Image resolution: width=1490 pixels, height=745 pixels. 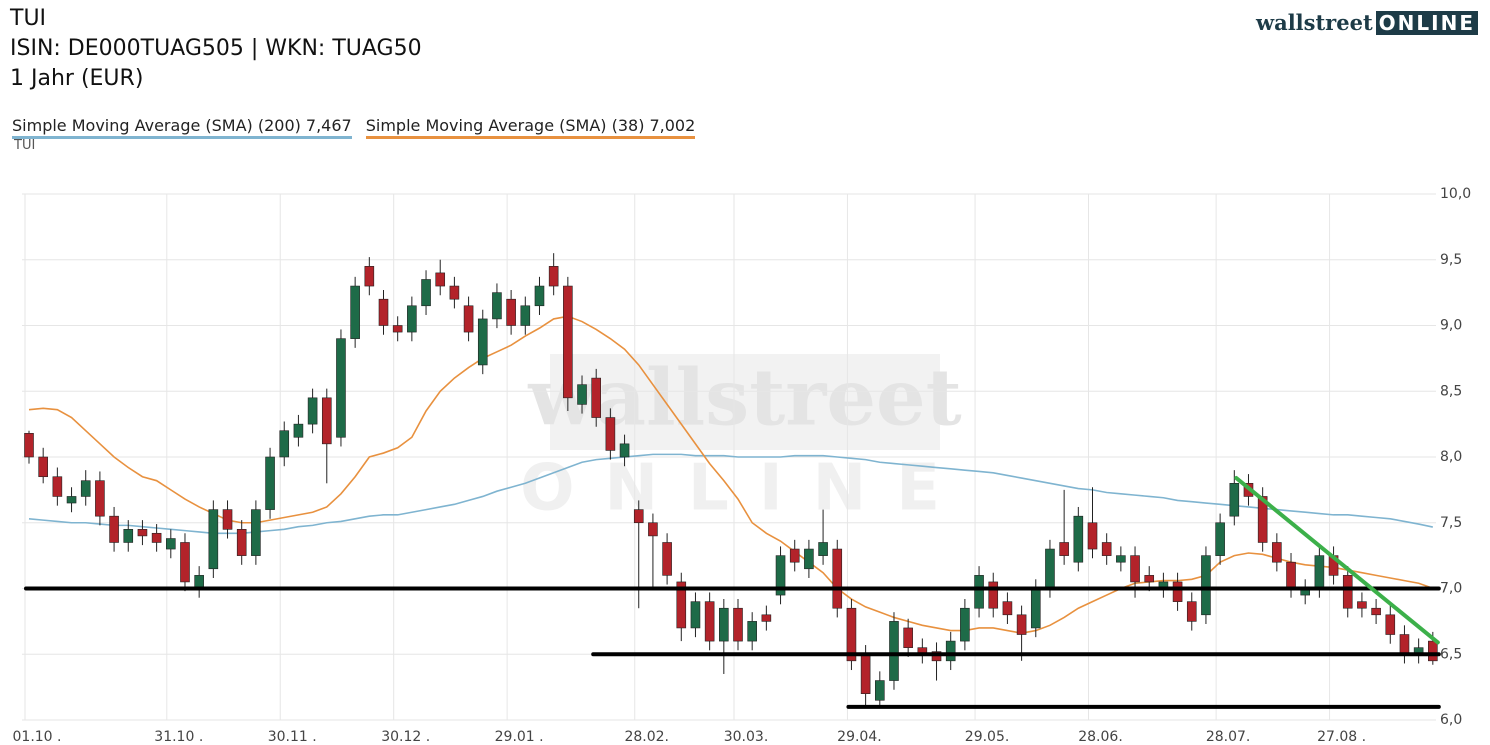 I want to click on x-tick-label: 28.02., so click(x=646, y=737).